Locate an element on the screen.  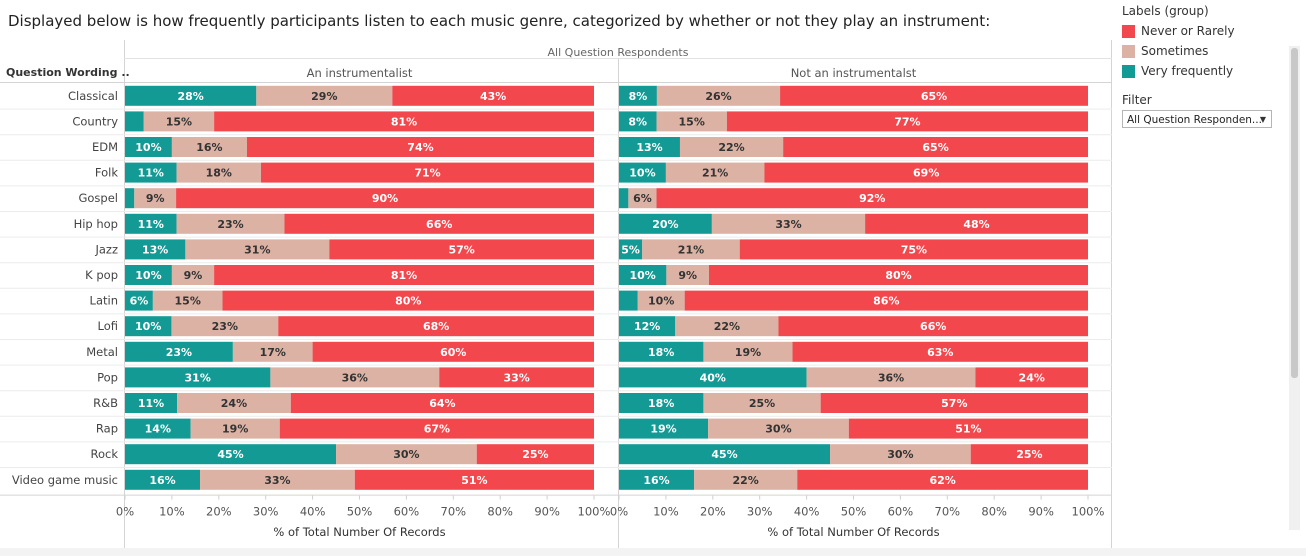
x-tick-label: 30% is located at coordinates (266, 512).